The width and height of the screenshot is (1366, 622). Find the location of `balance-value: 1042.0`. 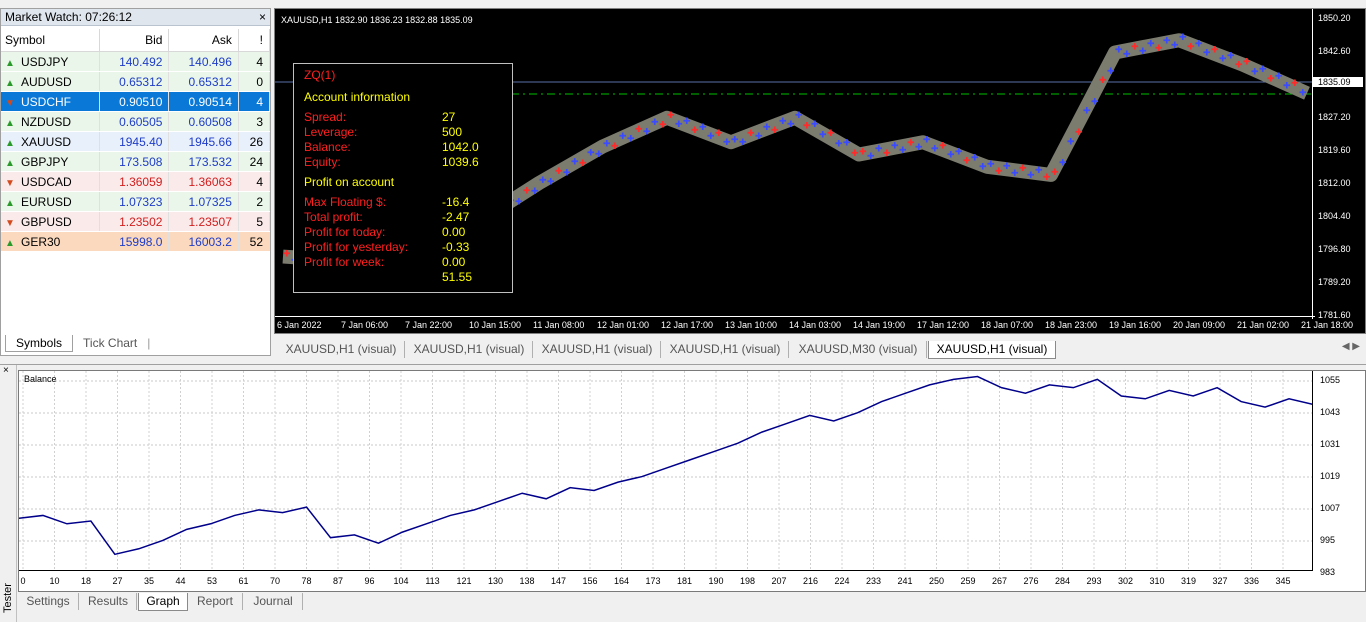

balance-value: 1042.0 is located at coordinates (460, 147).